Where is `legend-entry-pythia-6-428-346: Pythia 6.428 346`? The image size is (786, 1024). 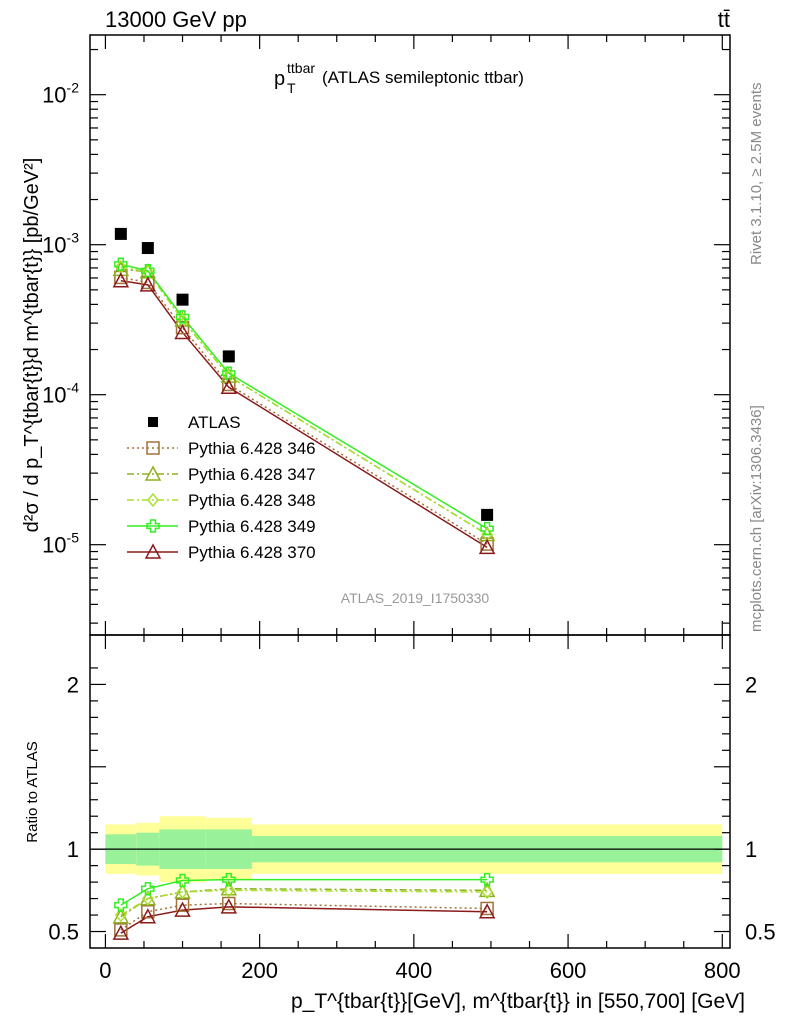 legend-entry-pythia-6-428-346: Pythia 6.428 346 is located at coordinates (221, 448).